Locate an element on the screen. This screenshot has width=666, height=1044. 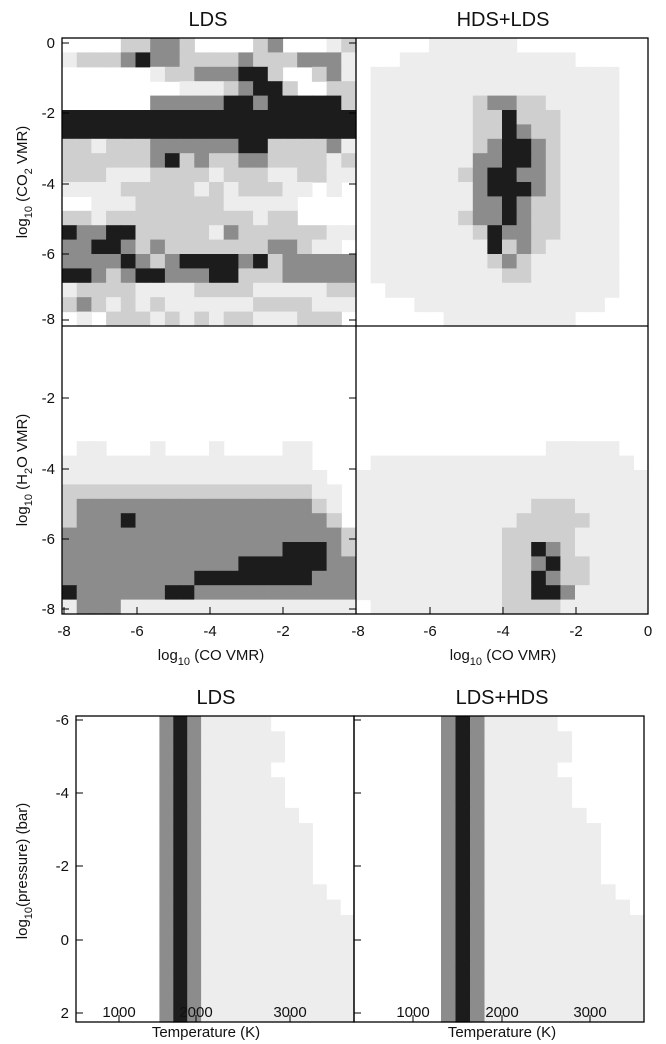
heatmap-ldsco2 is located at coordinates (209, 182).